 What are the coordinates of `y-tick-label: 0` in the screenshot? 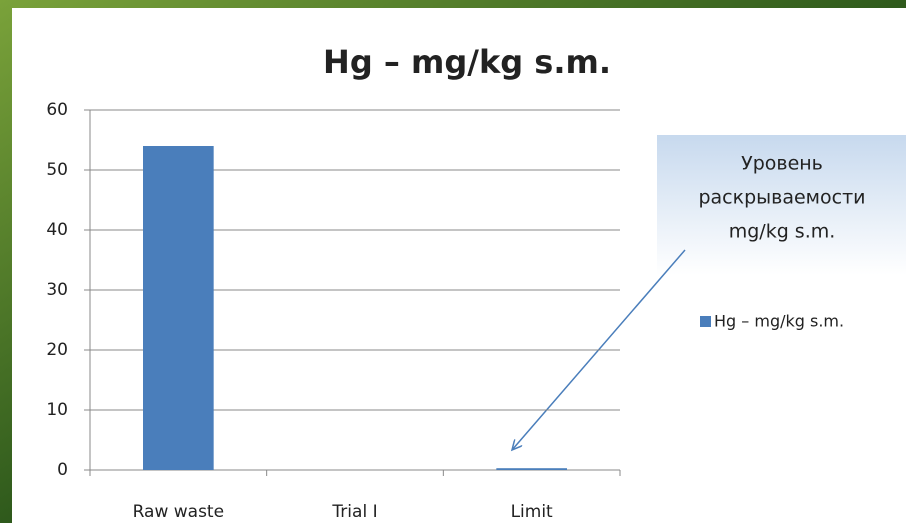 It's located at (62, 470).